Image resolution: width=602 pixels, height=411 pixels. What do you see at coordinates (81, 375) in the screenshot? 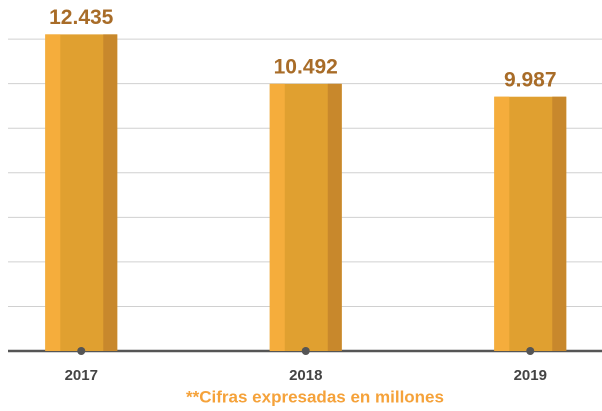
I see `x-tick-label: 2017` at bounding box center [81, 375].